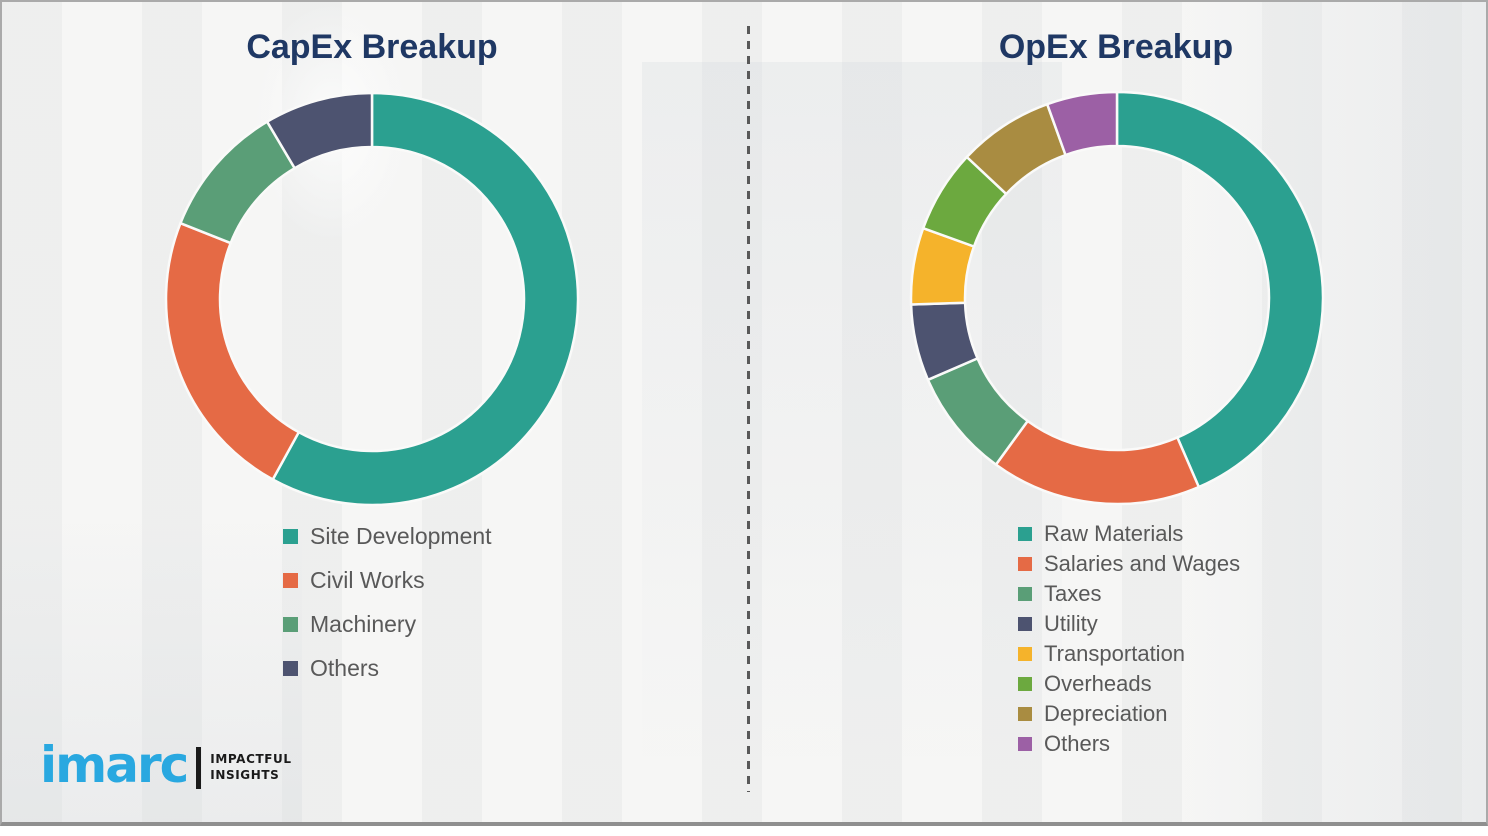 This screenshot has width=1488, height=836. Describe the element at coordinates (425, 299) in the screenshot. I see `donut-segment-site-development` at that location.